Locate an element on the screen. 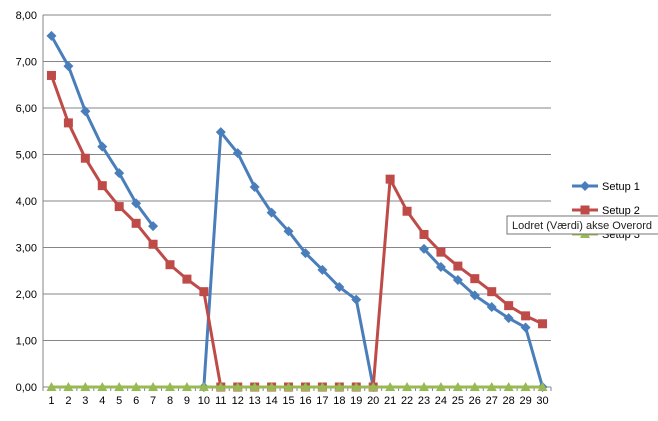 This screenshot has height=421, width=658. x-tick-label: 6 is located at coordinates (136, 401).